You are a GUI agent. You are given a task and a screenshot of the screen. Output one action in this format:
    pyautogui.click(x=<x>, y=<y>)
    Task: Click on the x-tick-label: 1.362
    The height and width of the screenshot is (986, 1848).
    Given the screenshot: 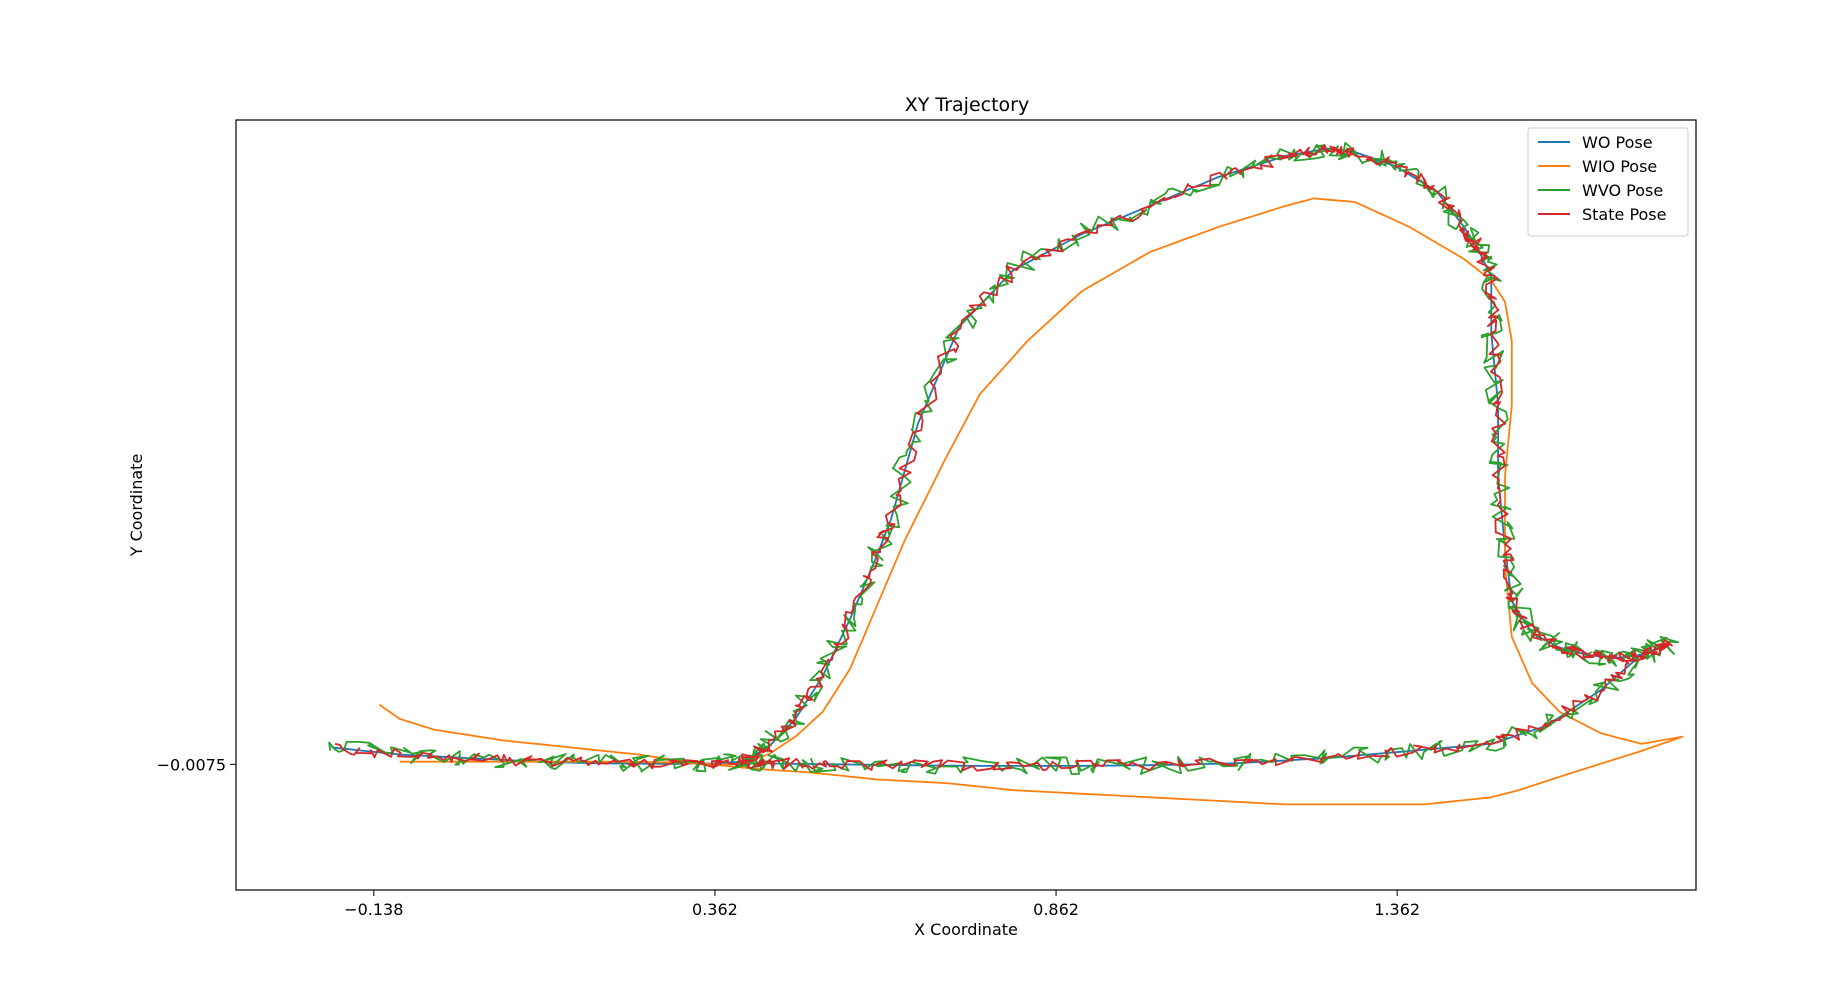 What is the action you would take?
    pyautogui.click(x=1397, y=909)
    